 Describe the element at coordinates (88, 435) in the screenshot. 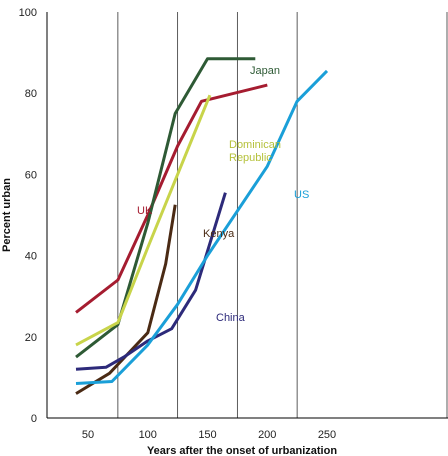

I see `x-tick-label: 50` at that location.